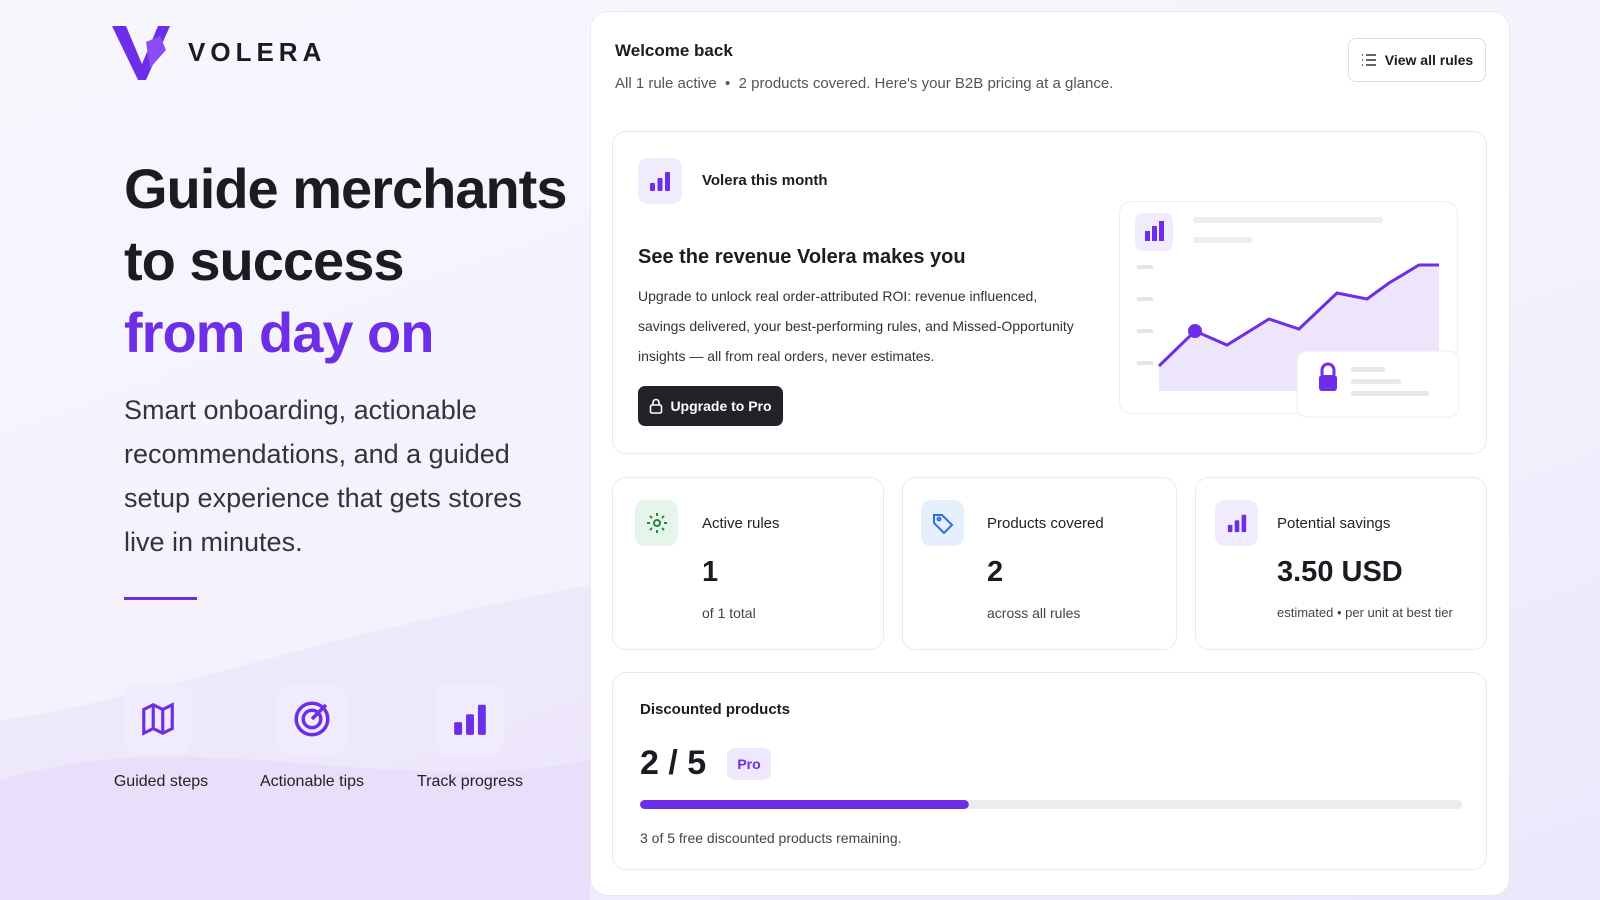  Describe the element at coordinates (741, 523) in the screenshot. I see `stat-label: Active rules` at that location.